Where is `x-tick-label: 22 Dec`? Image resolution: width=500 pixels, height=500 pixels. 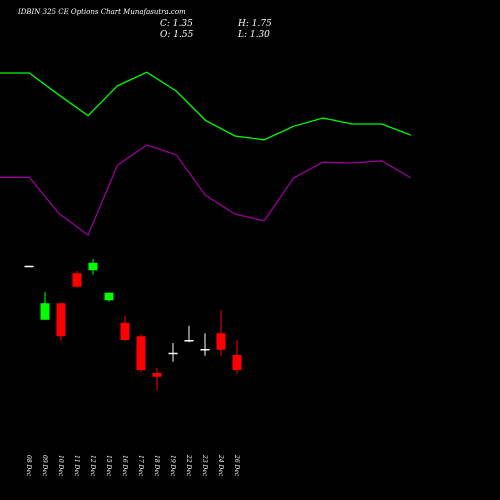
x-tick-label: 22 Dec is located at coordinates (188, 465).